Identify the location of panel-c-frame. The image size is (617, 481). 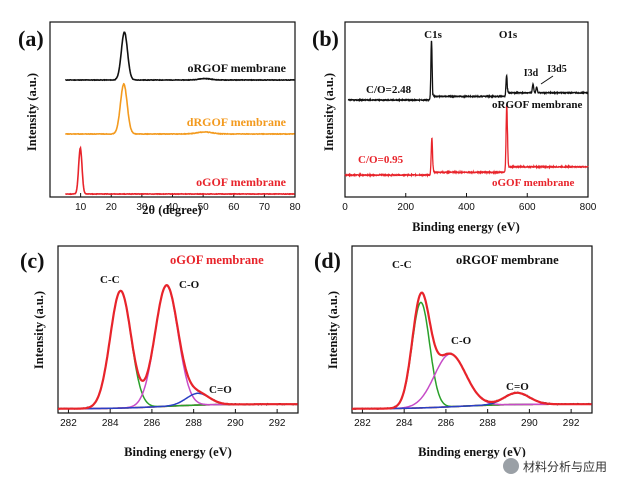
(178, 329).